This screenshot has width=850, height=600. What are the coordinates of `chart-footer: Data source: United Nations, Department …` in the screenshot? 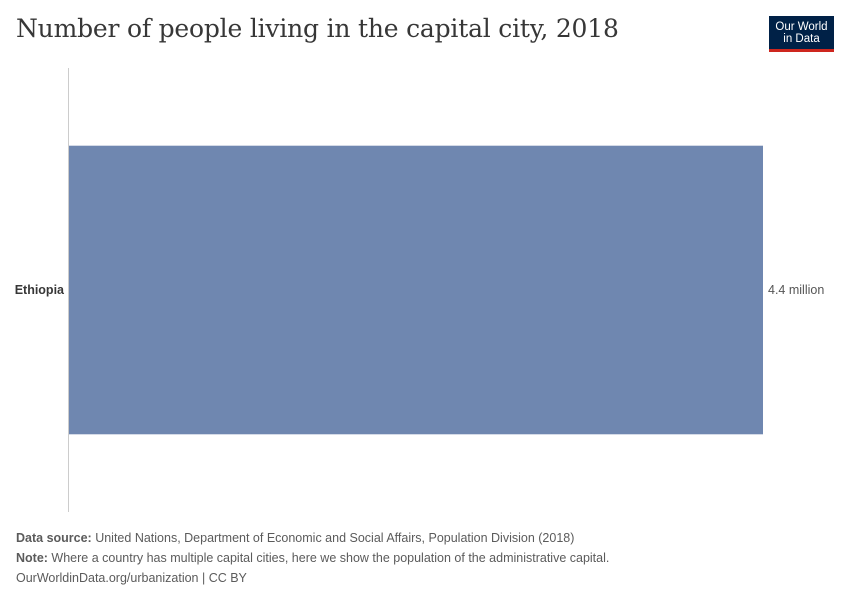 It's located at (312, 558).